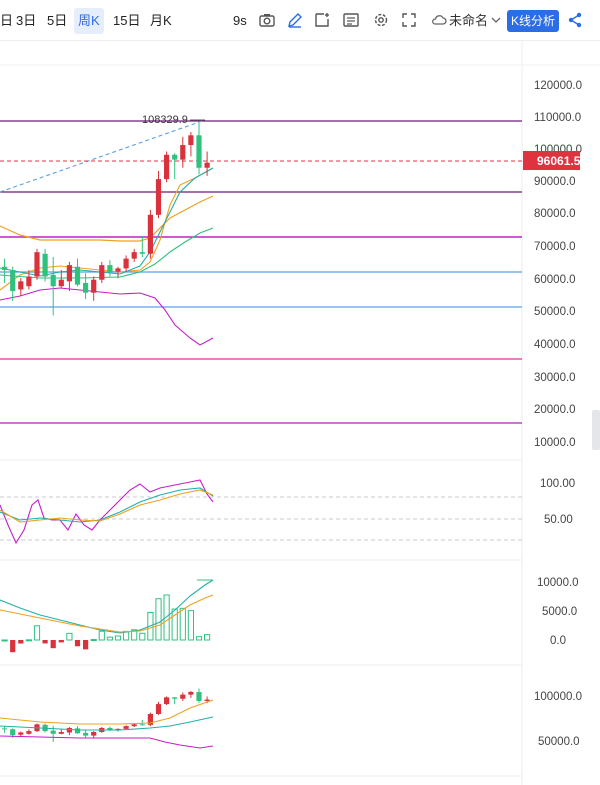 The width and height of the screenshot is (600, 785). I want to click on price-tick: 120000.0, so click(558, 86).